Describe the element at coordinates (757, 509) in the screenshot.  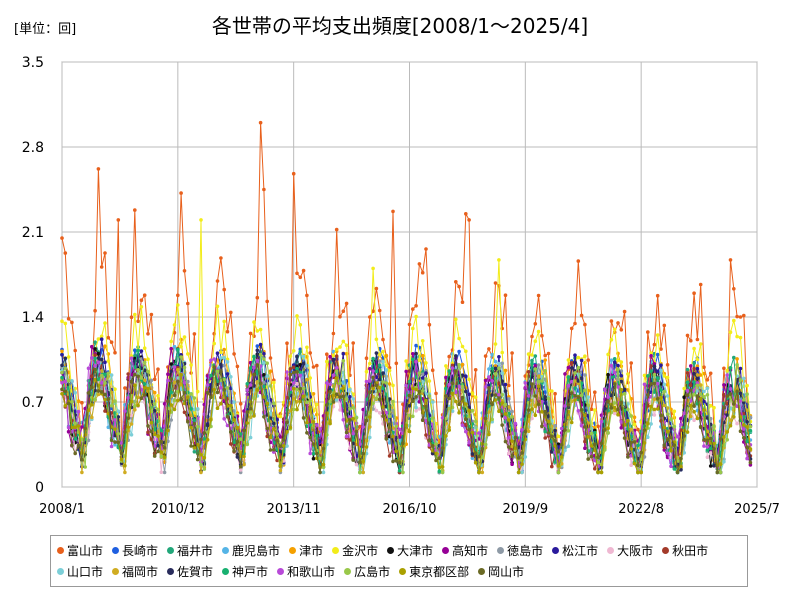
I see `x-tick-label: 2025/7` at that location.